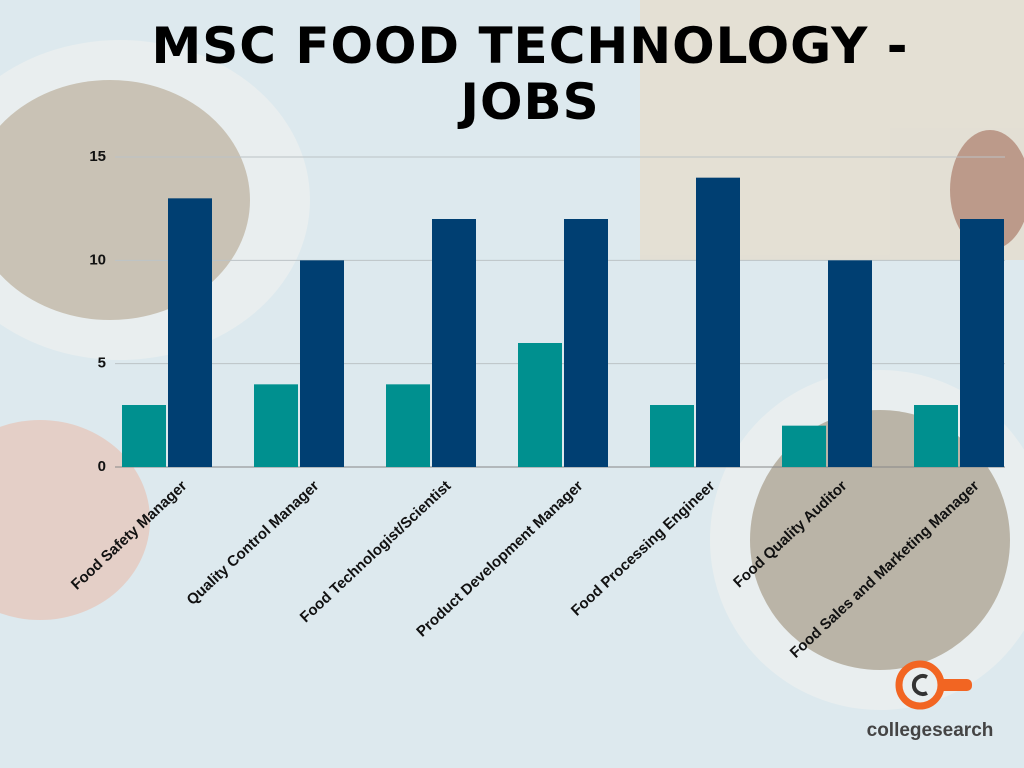  Describe the element at coordinates (102, 363) in the screenshot. I see `y-tick-label: 5` at that location.